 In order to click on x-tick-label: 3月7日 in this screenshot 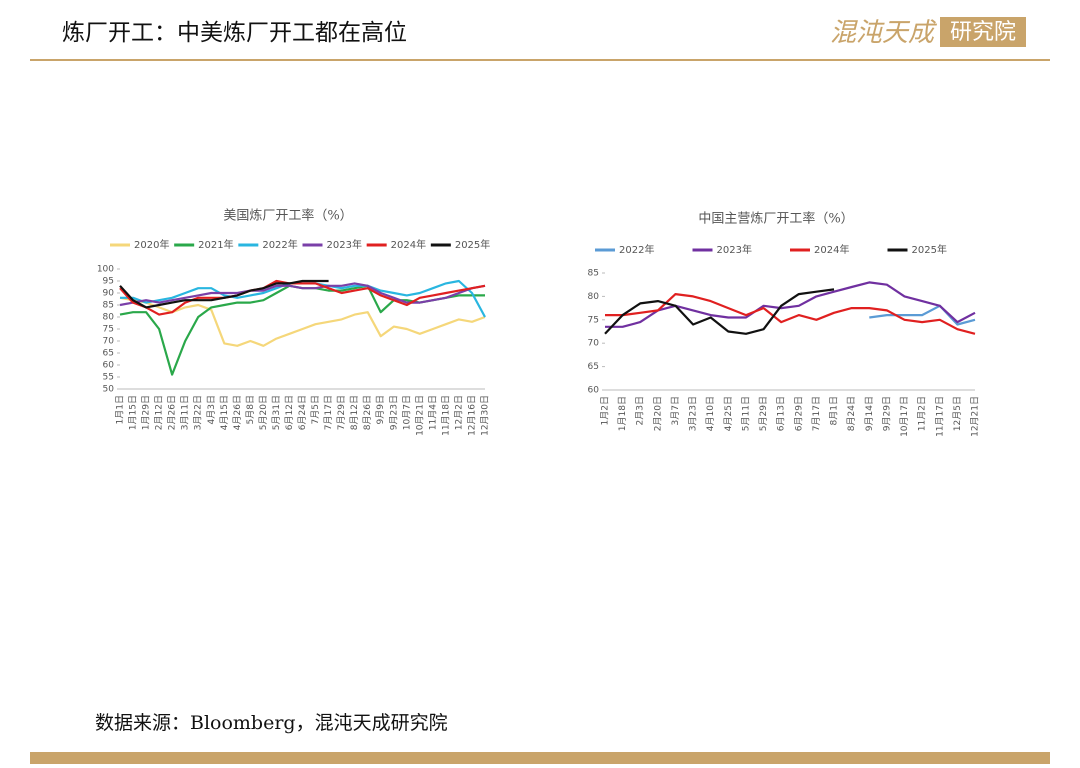, I will do `click(675, 410)`.